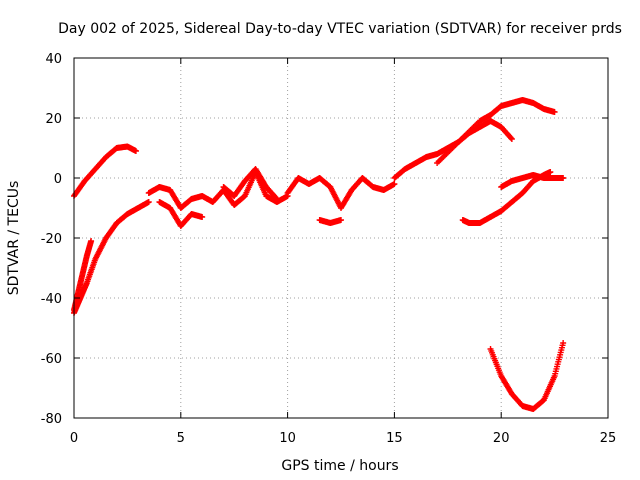 Image resolution: width=640 pixels, height=480 pixels. Describe the element at coordinates (51, 419) in the screenshot. I see `y-tick-label: -80` at that location.